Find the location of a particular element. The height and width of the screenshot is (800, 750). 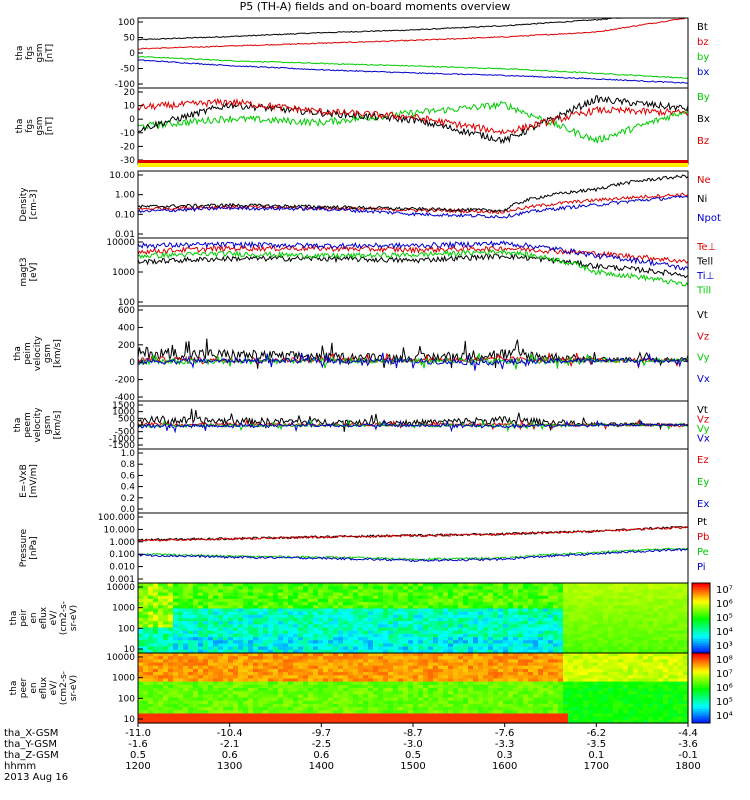

y-tick-label: 0.6 is located at coordinates (128, 476).